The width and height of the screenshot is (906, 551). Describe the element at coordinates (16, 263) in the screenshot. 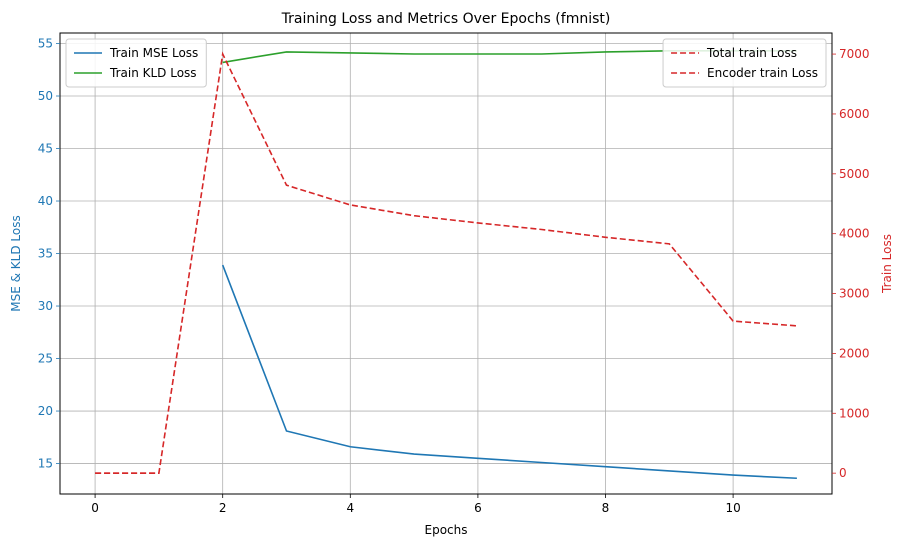

I see `left-y-axis-label: MSE & KLD Loss` at that location.